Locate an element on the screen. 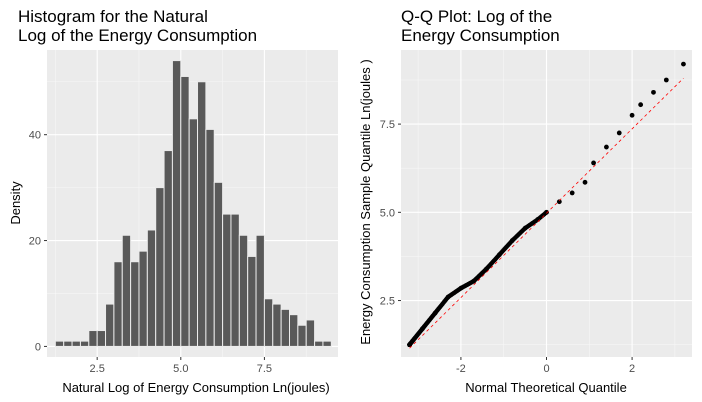 The width and height of the screenshot is (702, 402). qq-y-tick-label: 7.5 is located at coordinates (387, 125).